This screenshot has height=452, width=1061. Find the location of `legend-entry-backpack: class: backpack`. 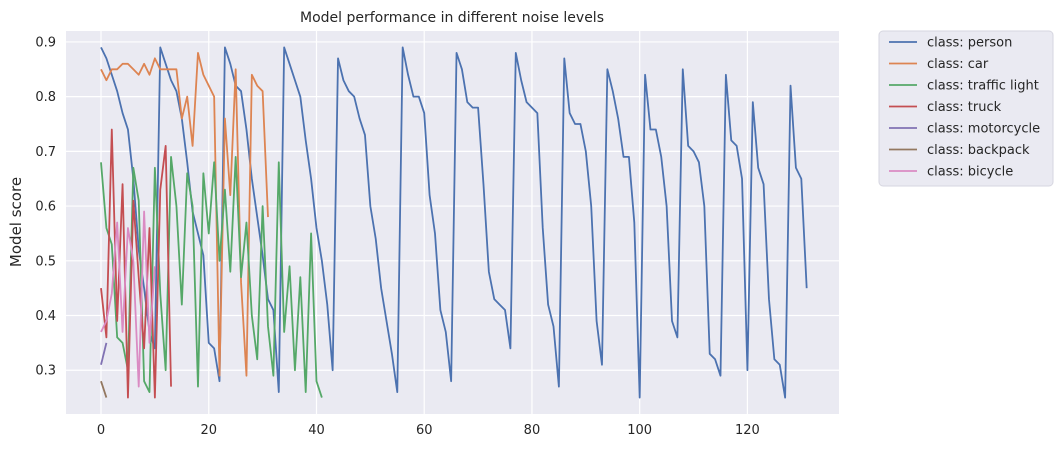

legend-entry-backpack: class: backpack is located at coordinates (978, 150).